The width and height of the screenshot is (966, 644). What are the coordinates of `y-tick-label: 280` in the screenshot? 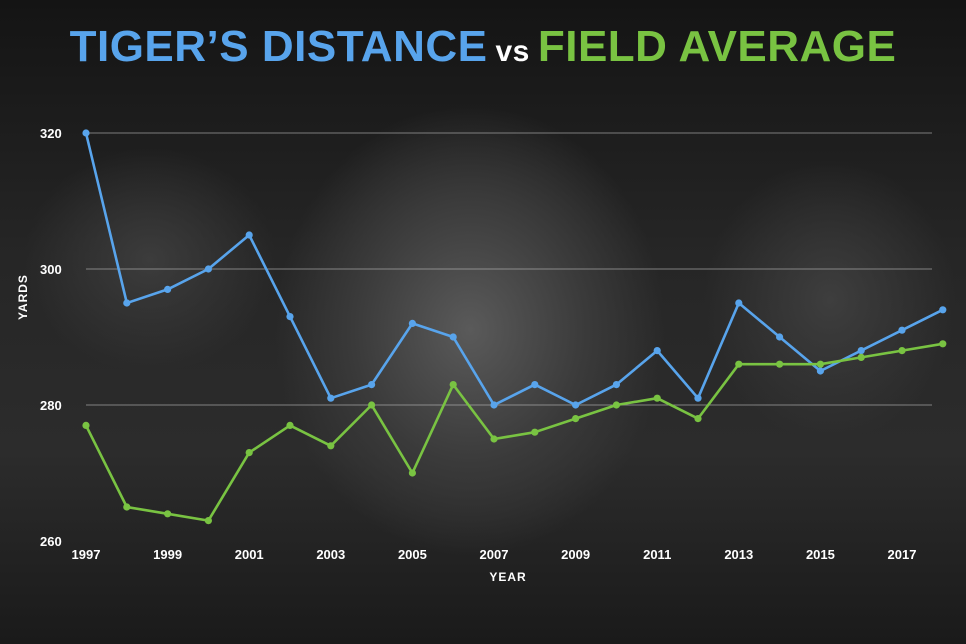 It's located at (51, 405).